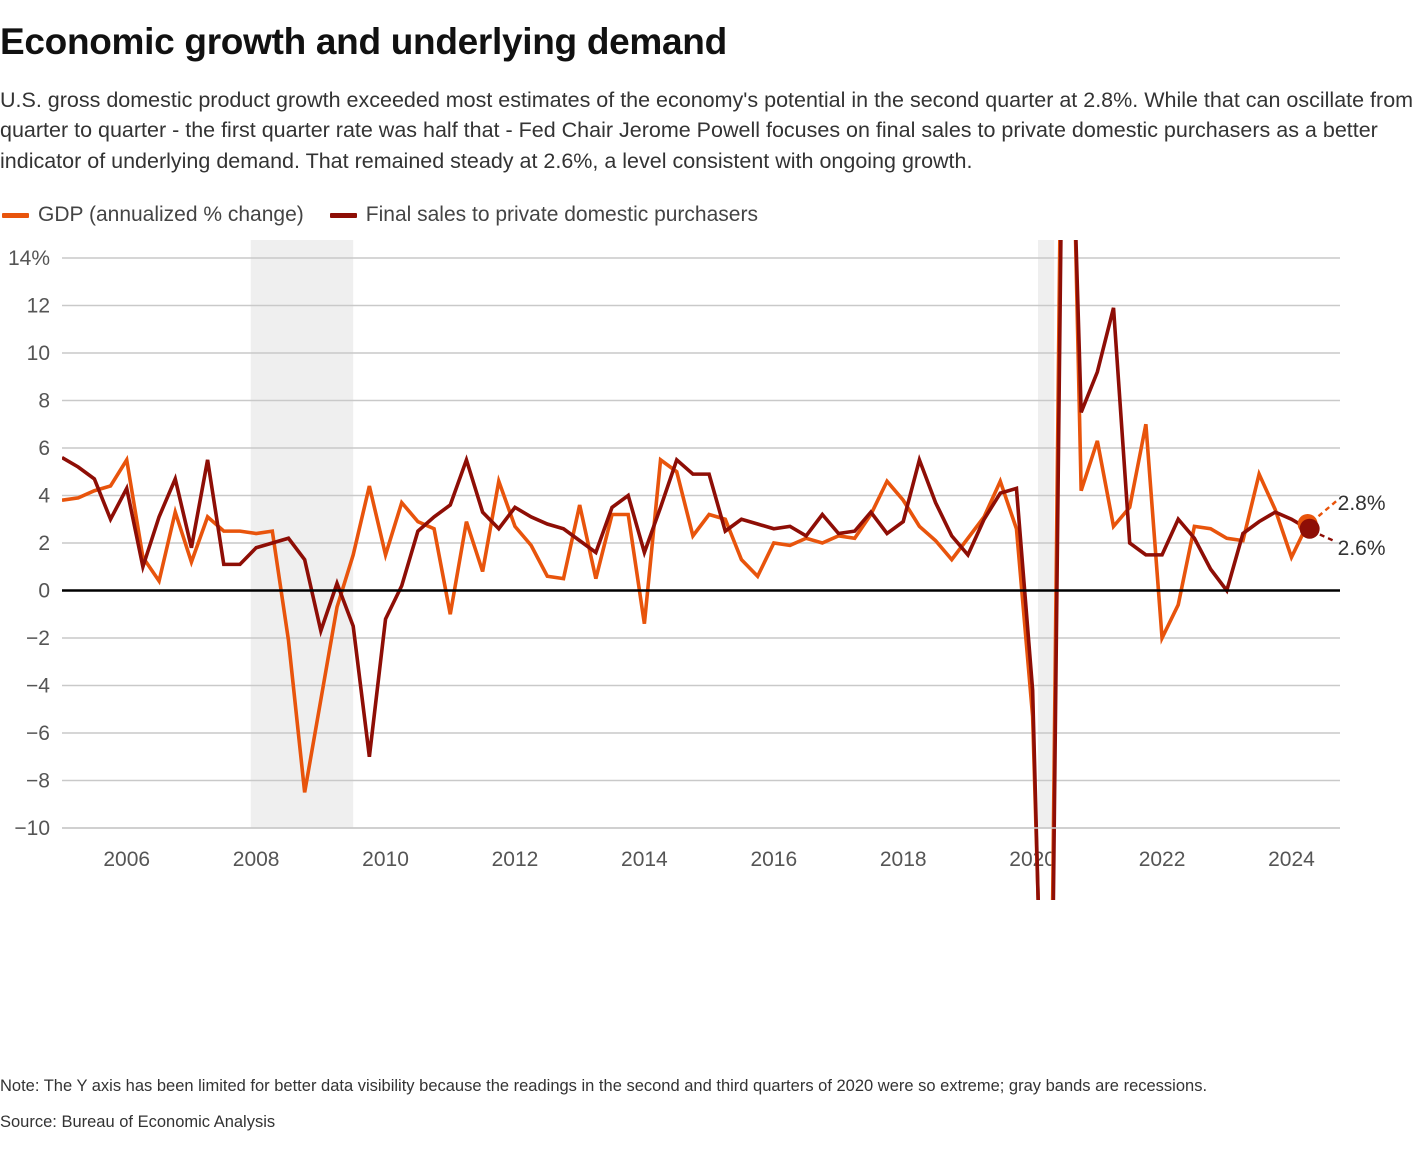  Describe the element at coordinates (44, 448) in the screenshot. I see `y-tick-label: 6` at that location.